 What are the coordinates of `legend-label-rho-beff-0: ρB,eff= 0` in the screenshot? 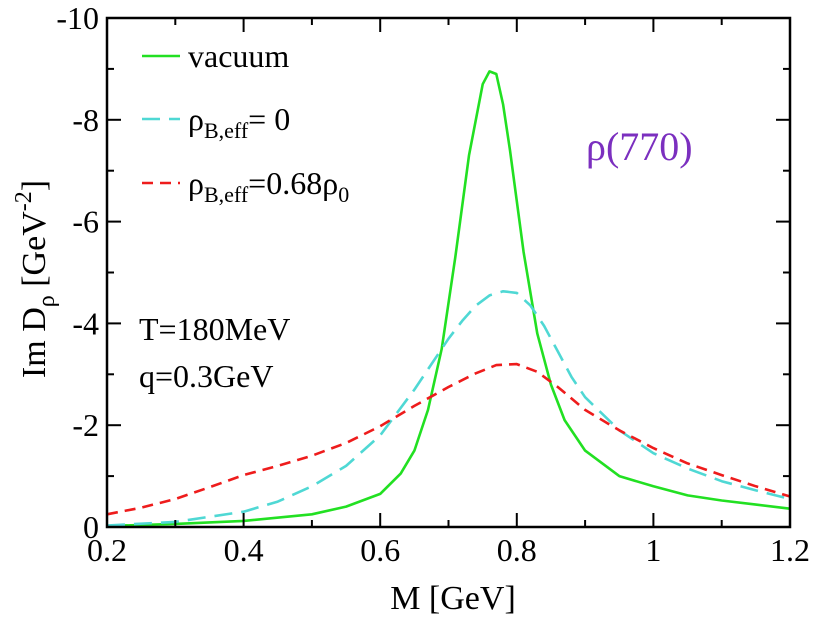 It's located at (239, 122).